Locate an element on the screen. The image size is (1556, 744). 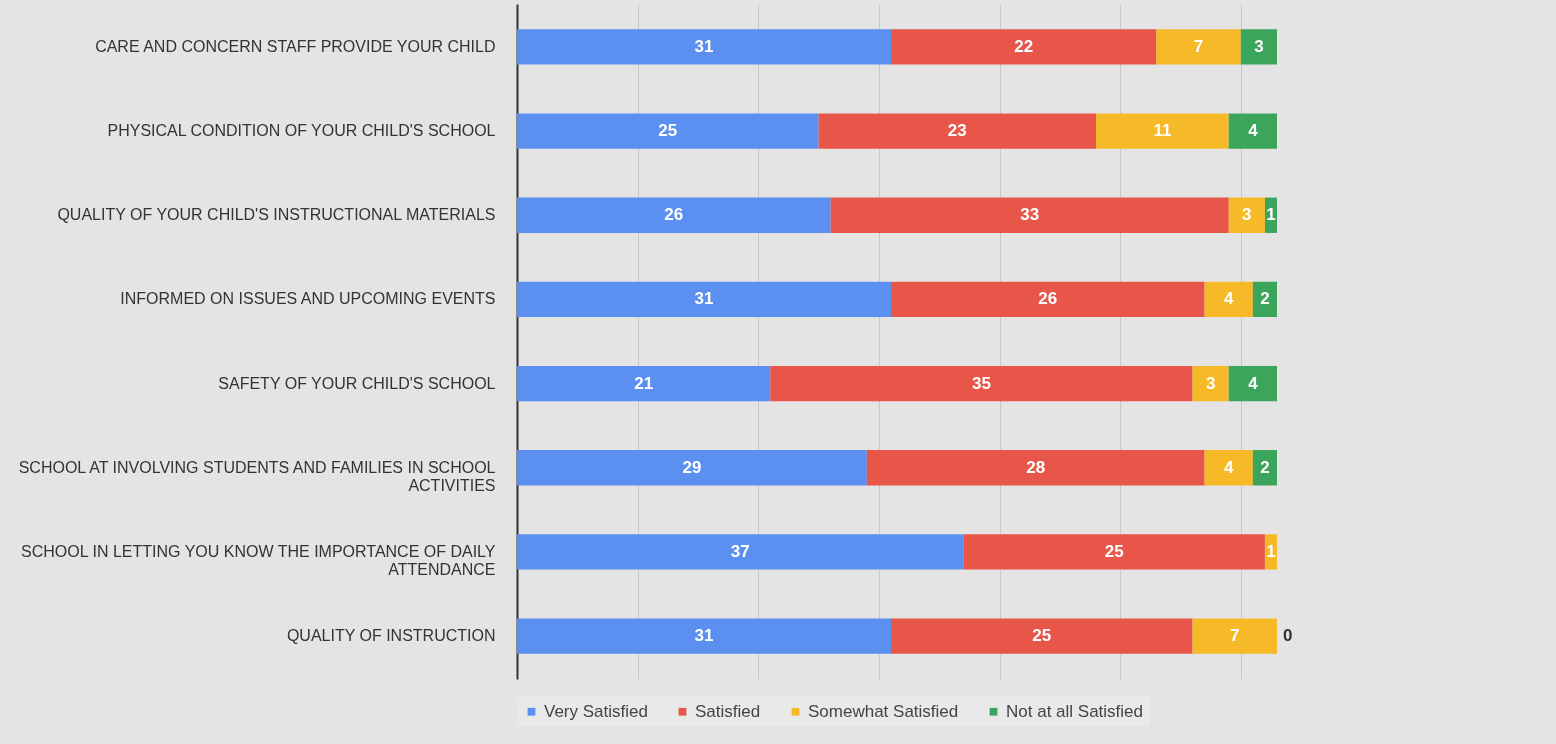
data-label: 35 is located at coordinates (981, 383).